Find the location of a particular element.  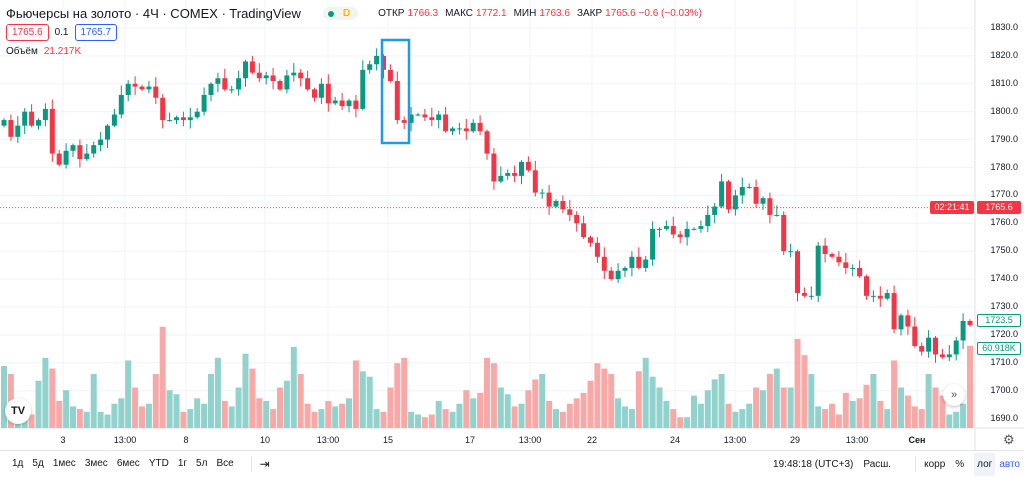

range-6m: 6мес is located at coordinates (128, 463).